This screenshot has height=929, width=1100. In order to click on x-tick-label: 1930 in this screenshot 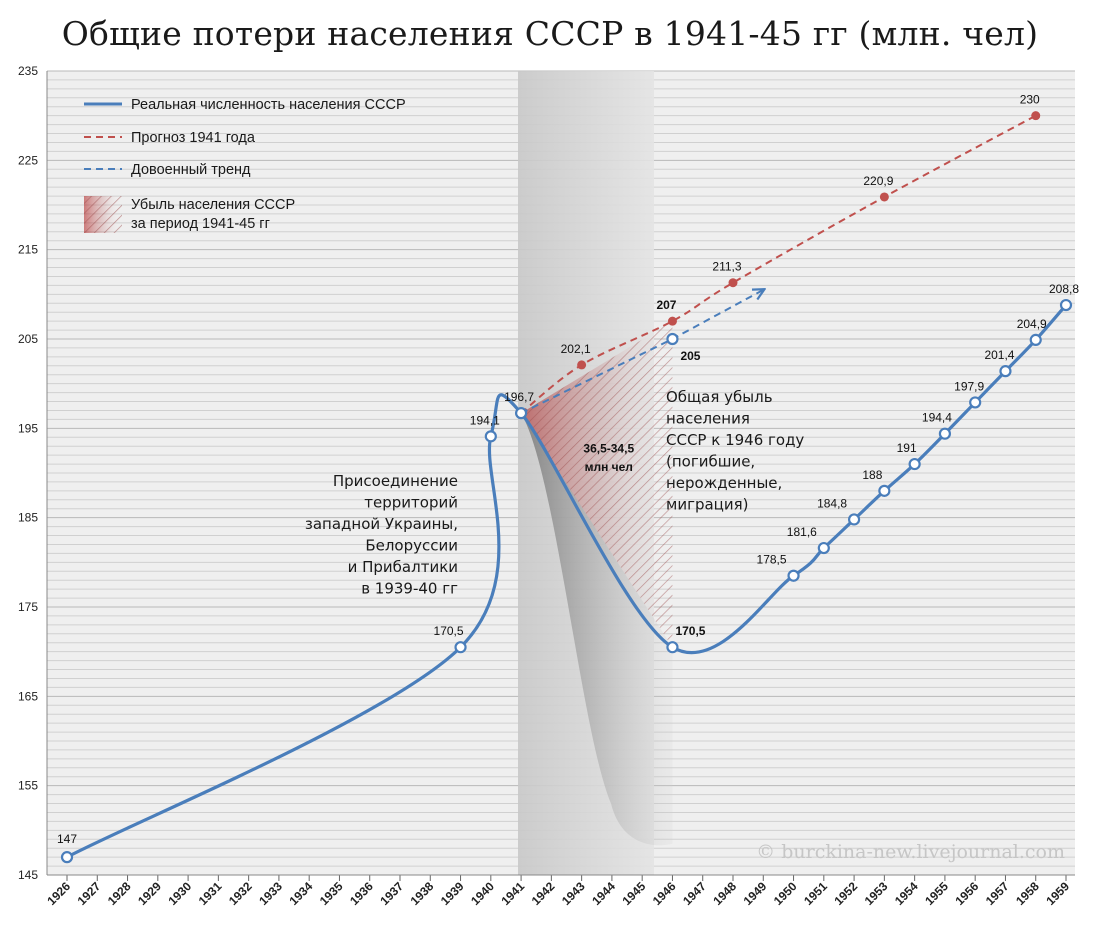, I will do `click(179, 893)`.